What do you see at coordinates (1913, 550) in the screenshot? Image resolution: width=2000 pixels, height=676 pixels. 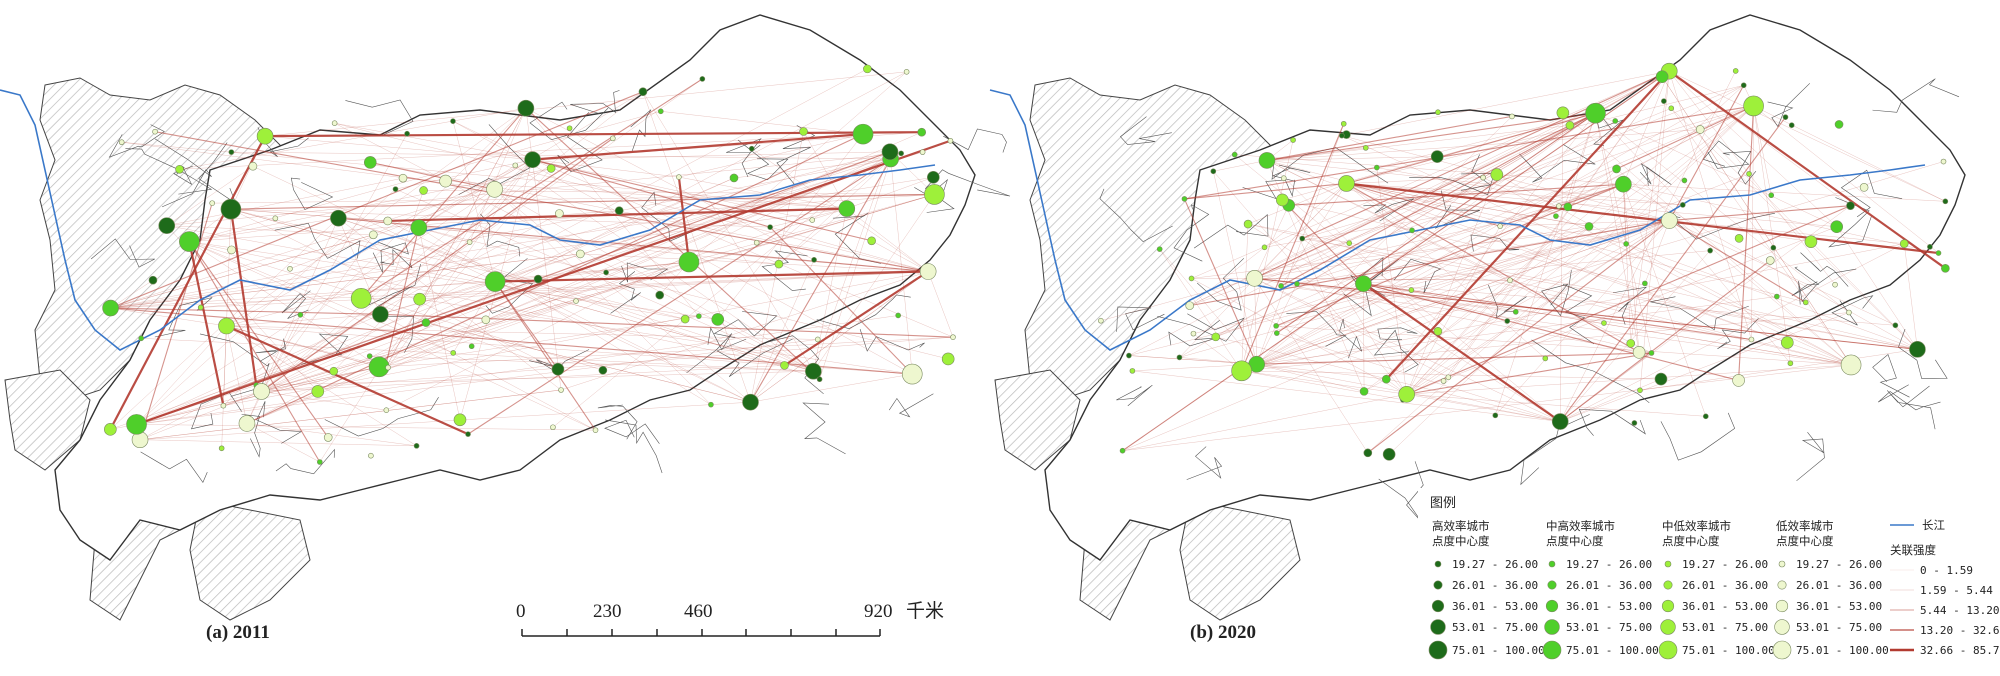 I see `legend-link-title: 关联强度` at bounding box center [1913, 550].